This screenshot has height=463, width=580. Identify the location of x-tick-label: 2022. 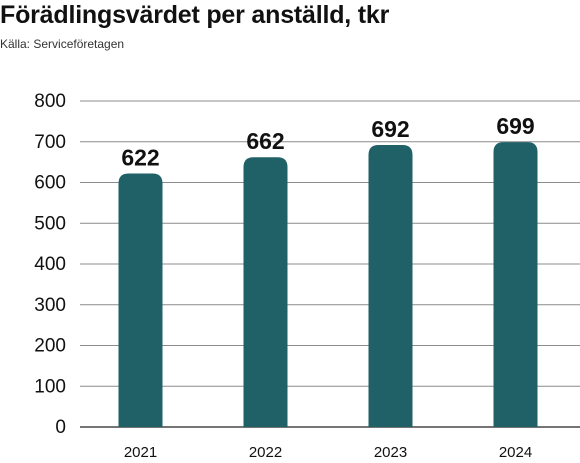
(265, 452).